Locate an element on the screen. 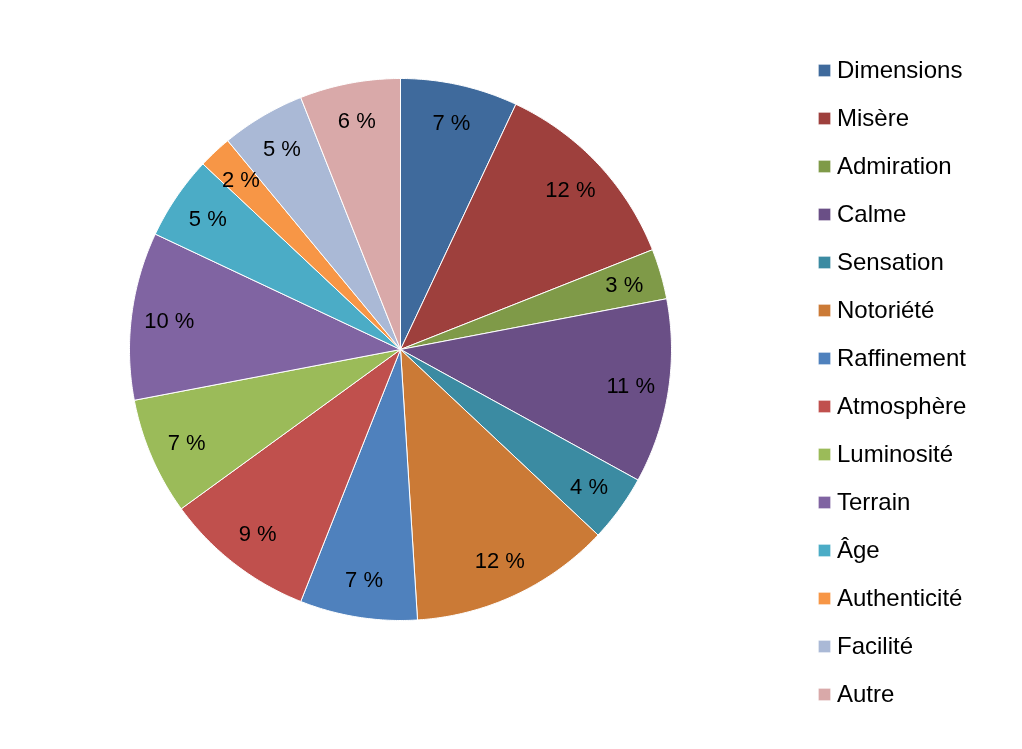  data-label: 9 % is located at coordinates (257, 534).